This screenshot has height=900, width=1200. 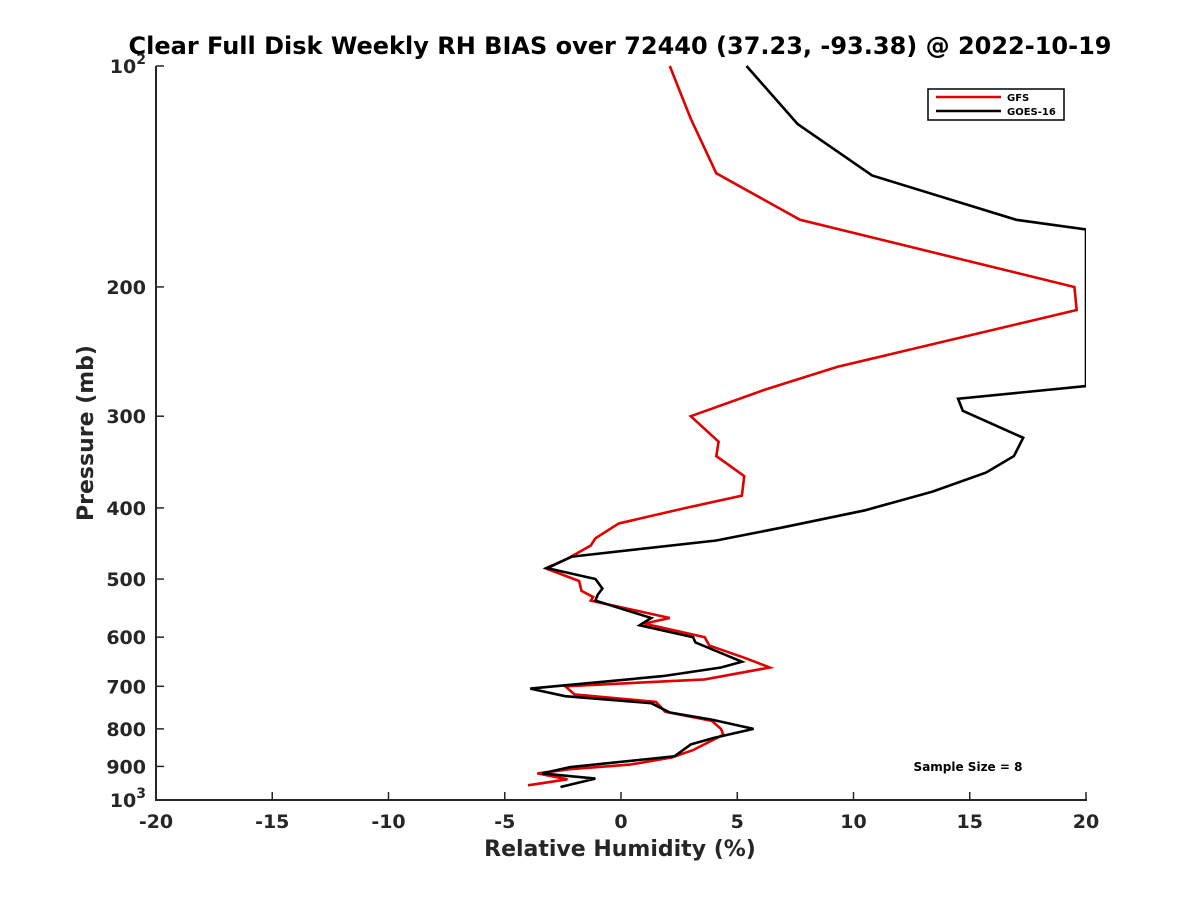 What do you see at coordinates (1018, 98) in the screenshot?
I see `legend-label-gfs: GFS` at bounding box center [1018, 98].